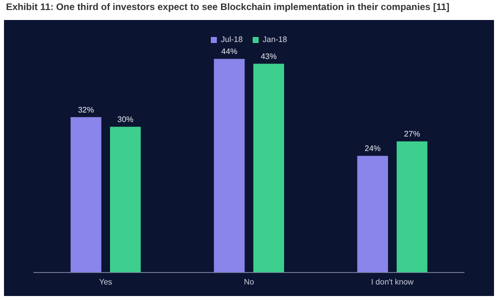 This screenshot has width=500, height=300. What do you see at coordinates (125, 119) in the screenshot?
I see `data-label: 30%` at bounding box center [125, 119].